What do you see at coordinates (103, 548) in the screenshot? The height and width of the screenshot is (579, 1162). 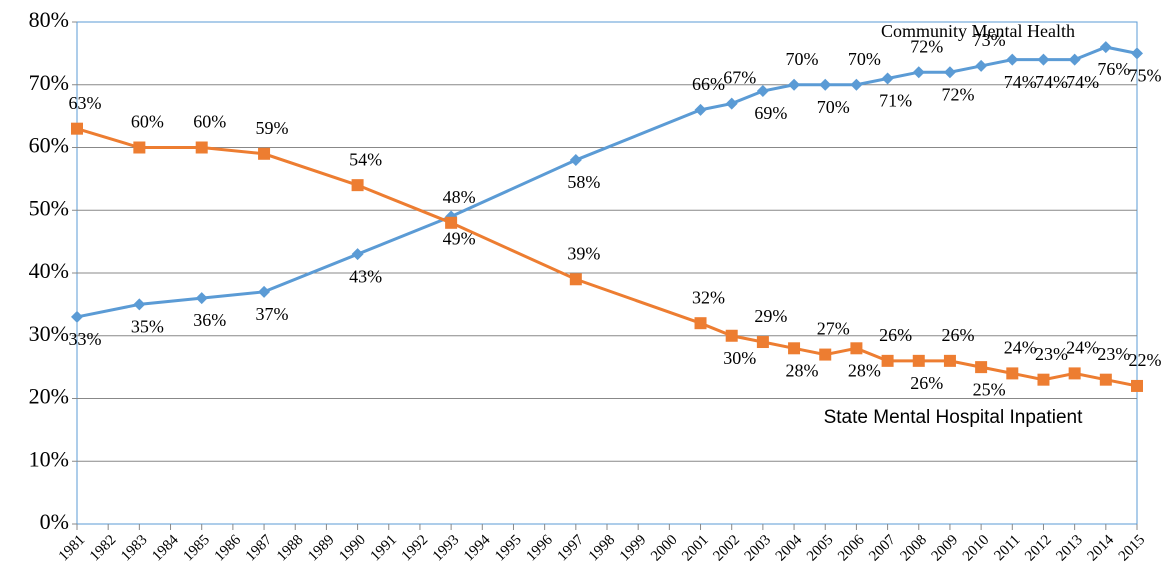 I see `x-tick-label: 1982` at bounding box center [103, 548].